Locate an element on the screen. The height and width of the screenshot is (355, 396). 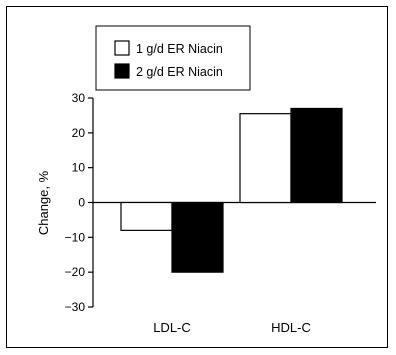
y-tick-label: 20 is located at coordinates (79, 133).